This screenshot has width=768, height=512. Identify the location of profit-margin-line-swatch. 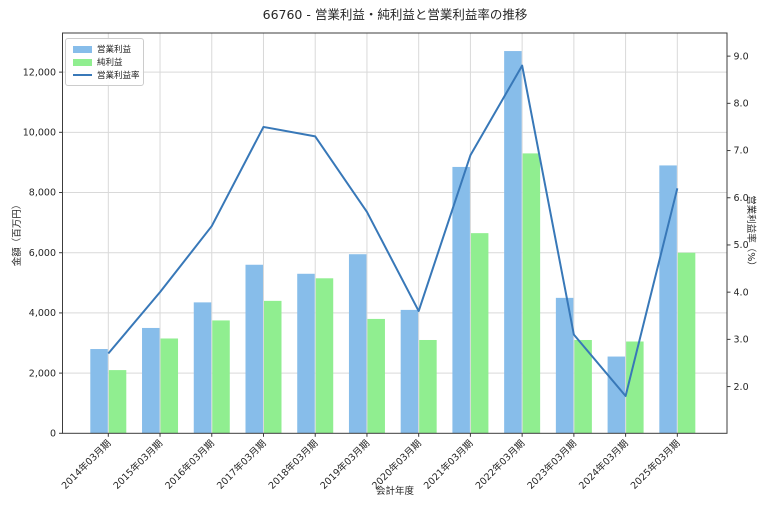
(82, 75).